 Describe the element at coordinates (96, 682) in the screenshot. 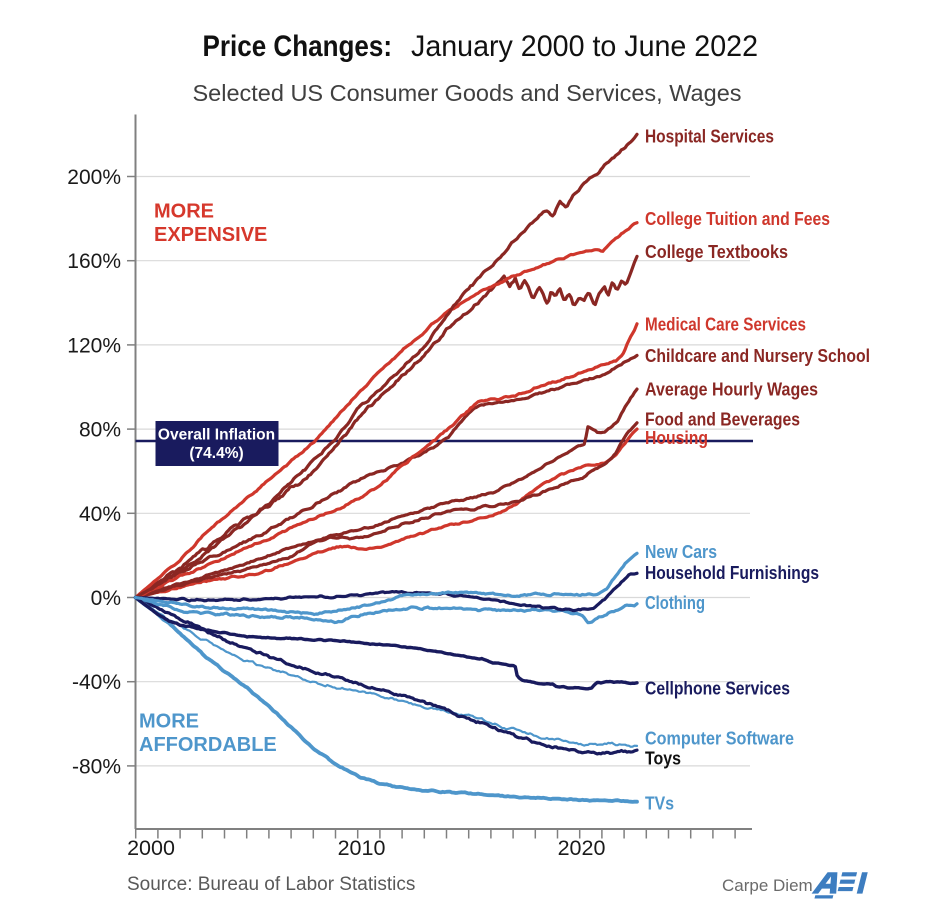

I see `svg-text: -40%` at that location.